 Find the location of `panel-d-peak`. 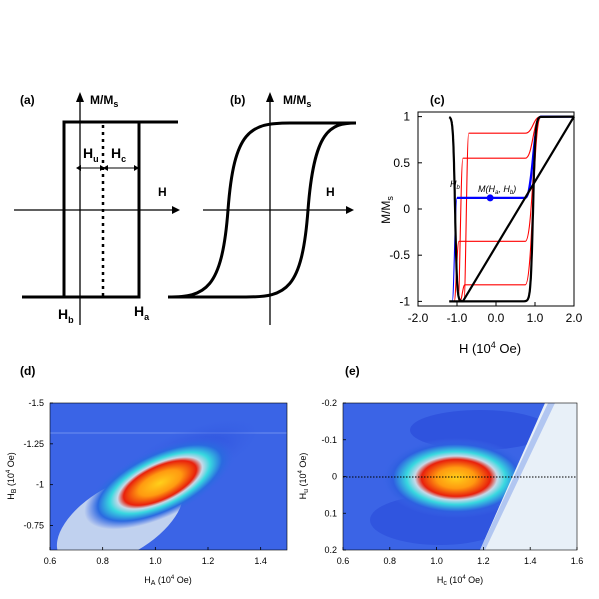

panel-d-peak is located at coordinates (160, 483).